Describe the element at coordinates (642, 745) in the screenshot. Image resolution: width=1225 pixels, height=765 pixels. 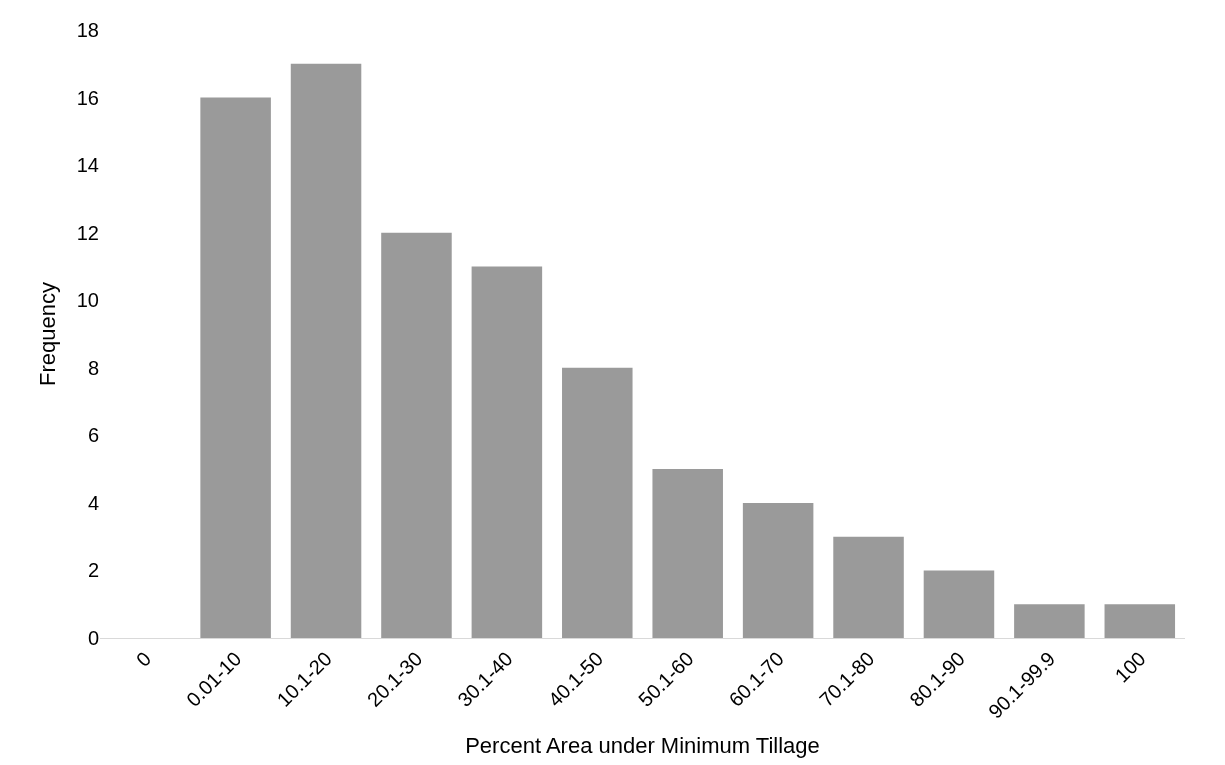
I see `x-axis-title: Percent Area under Minimum Tillage` at that location.